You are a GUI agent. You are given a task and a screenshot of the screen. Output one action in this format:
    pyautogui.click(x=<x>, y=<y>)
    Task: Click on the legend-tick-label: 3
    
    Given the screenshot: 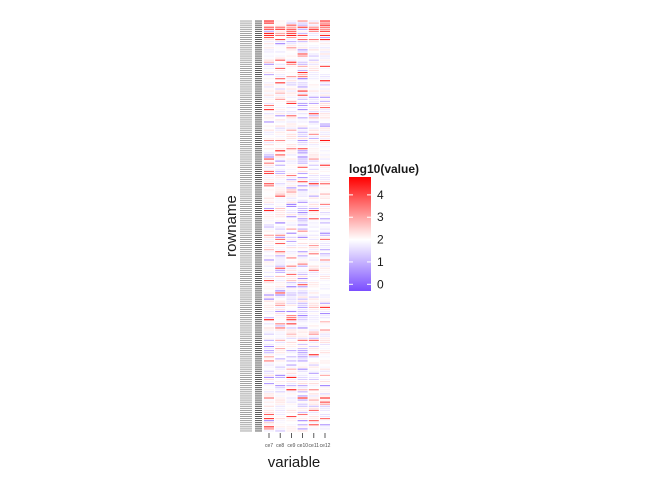 What is the action you would take?
    pyautogui.click(x=380, y=217)
    